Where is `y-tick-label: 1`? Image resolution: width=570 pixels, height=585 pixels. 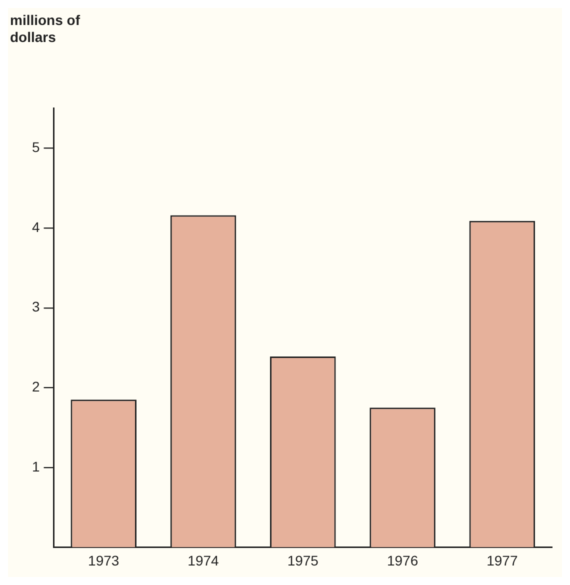 y-tick-label: 1 is located at coordinates (36, 466).